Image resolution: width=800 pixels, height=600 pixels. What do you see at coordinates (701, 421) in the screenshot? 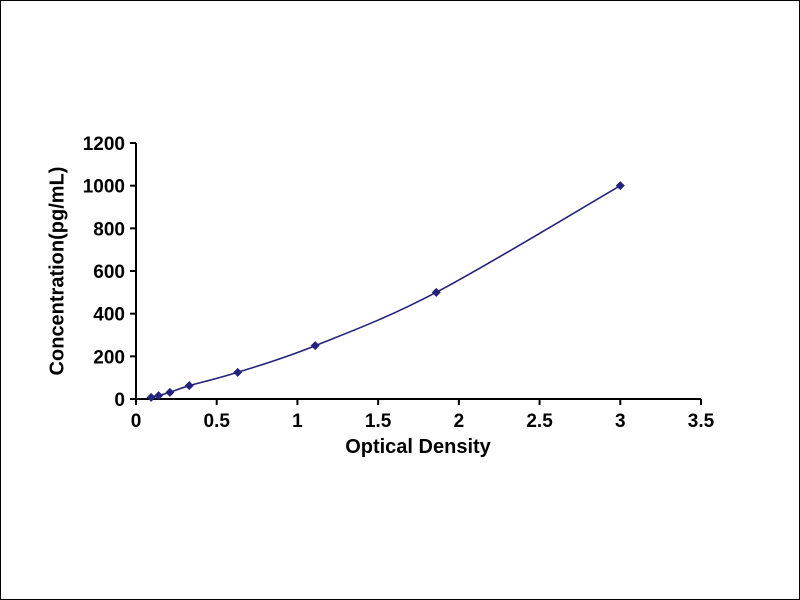
I see `x-tick-label: 3.5` at bounding box center [701, 421].